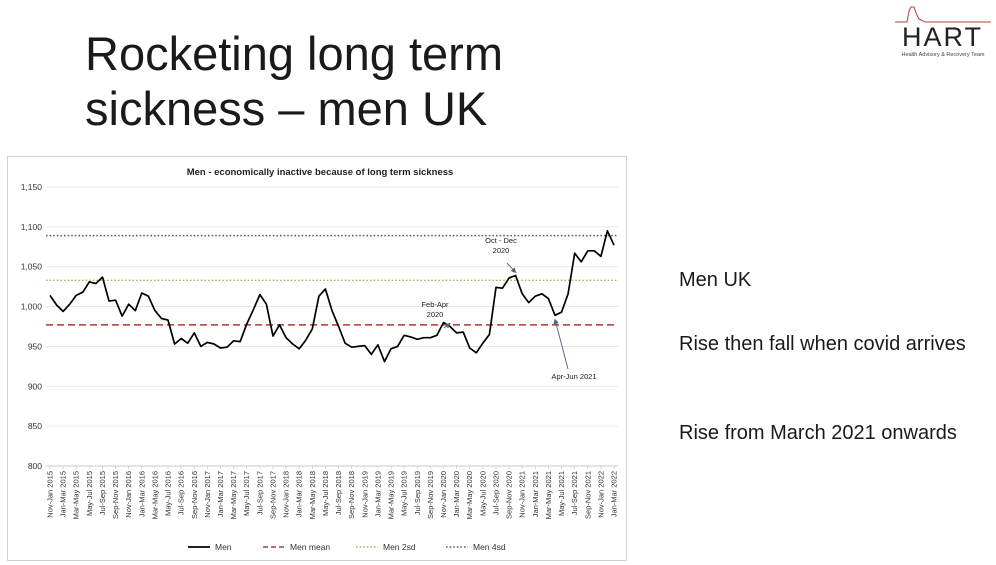  What do you see at coordinates (509, 495) in the screenshot?
I see `x-tick-label: Sep-Nov 2020` at bounding box center [509, 495].